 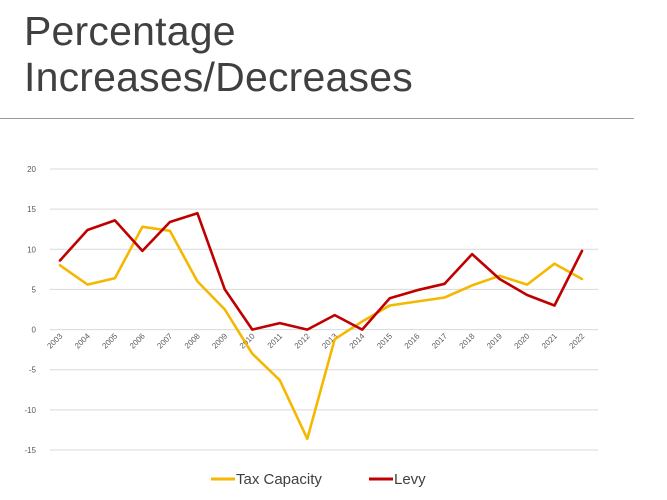 What do you see at coordinates (384, 340) in the screenshot?
I see `x-tick-label: 2015` at bounding box center [384, 340].